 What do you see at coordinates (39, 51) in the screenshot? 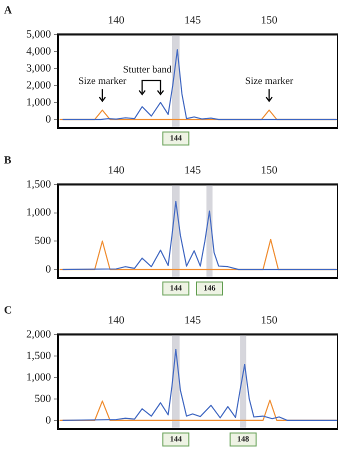
I see `y-tick-label: 4,000` at bounding box center [39, 51].